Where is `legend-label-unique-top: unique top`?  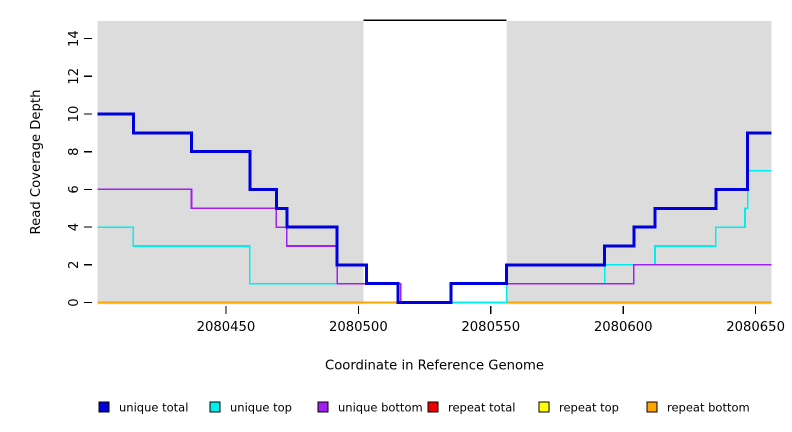 legend-label-unique-top: unique top is located at coordinates (261, 408).